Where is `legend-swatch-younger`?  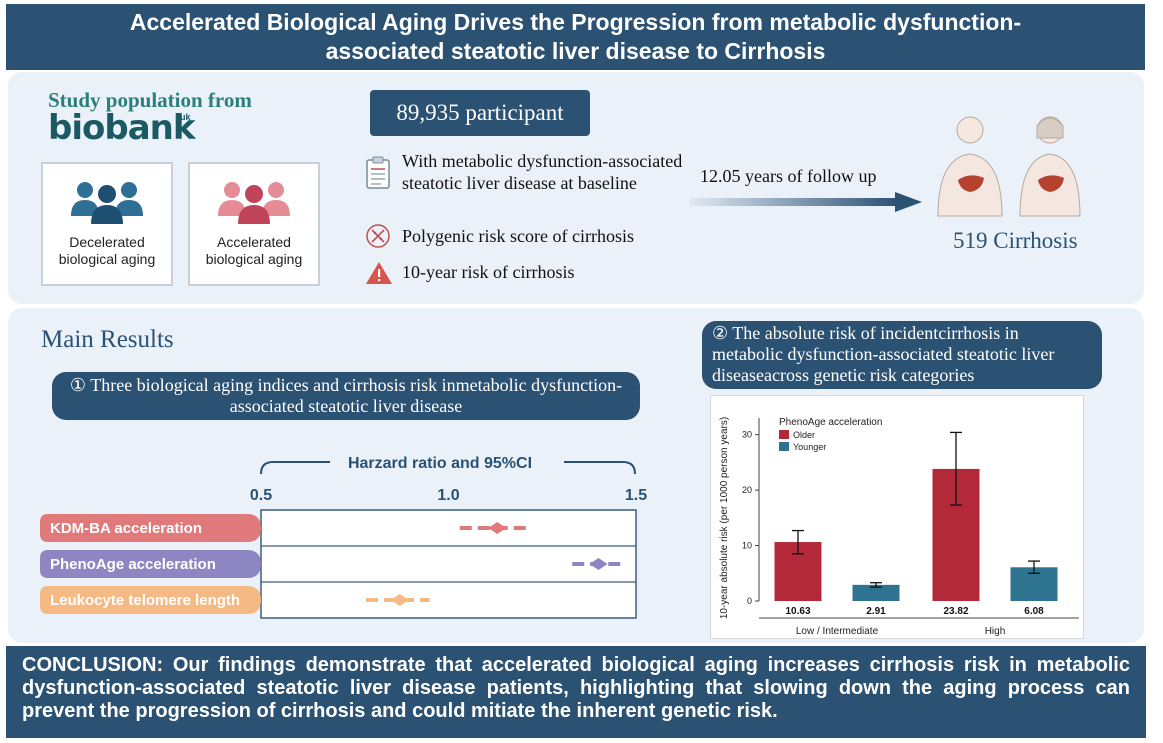 legend-swatch-younger is located at coordinates (784, 446).